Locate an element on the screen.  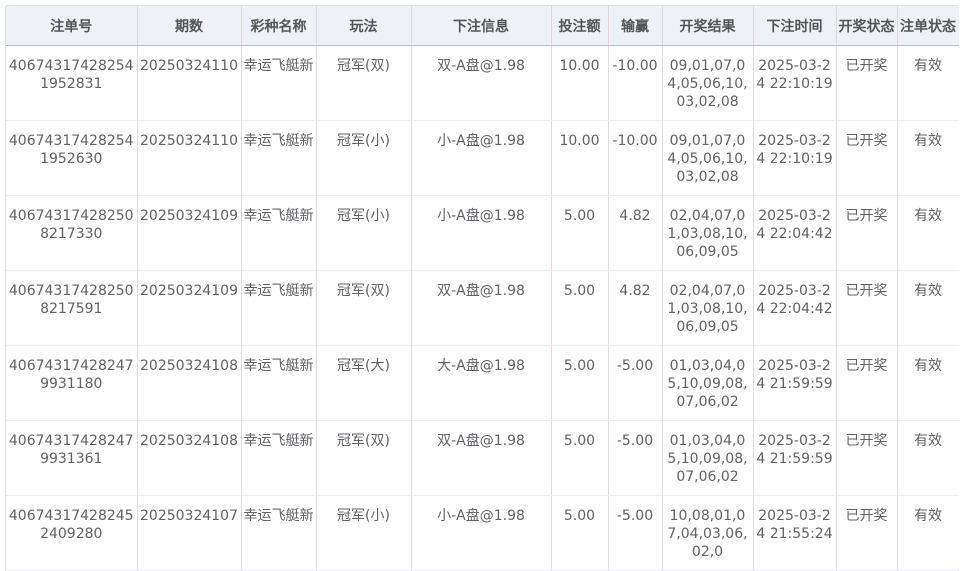
cell-order-id: 406743174282541952831 is located at coordinates (72, 83).